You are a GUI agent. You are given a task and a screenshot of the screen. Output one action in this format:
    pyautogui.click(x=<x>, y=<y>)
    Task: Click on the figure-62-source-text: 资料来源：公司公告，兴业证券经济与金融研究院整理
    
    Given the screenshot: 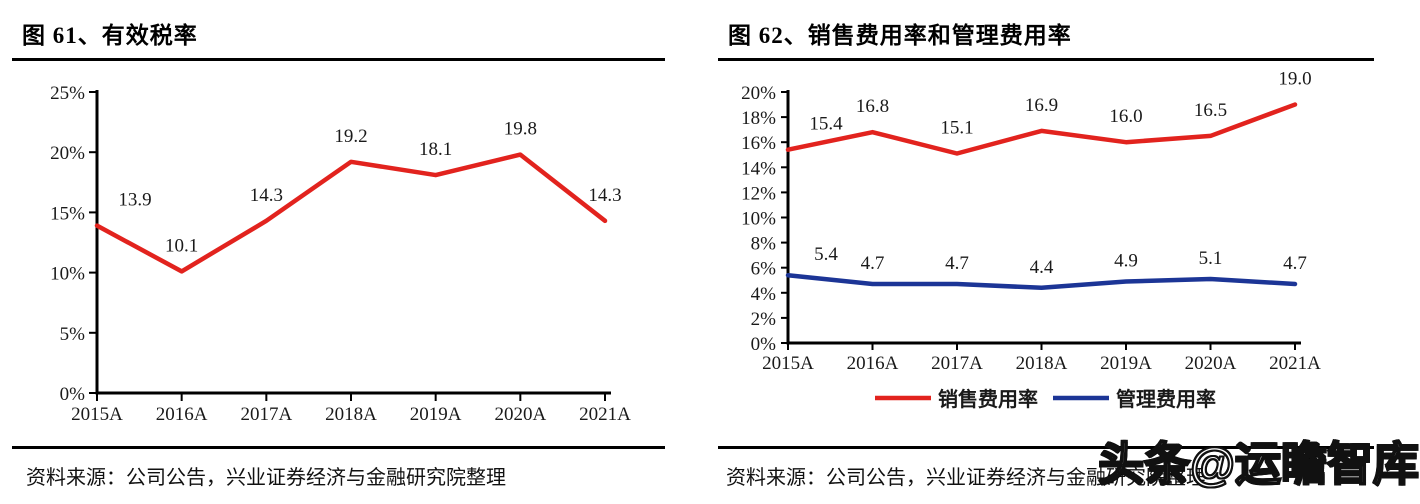 What is the action you would take?
    pyautogui.click(x=966, y=478)
    